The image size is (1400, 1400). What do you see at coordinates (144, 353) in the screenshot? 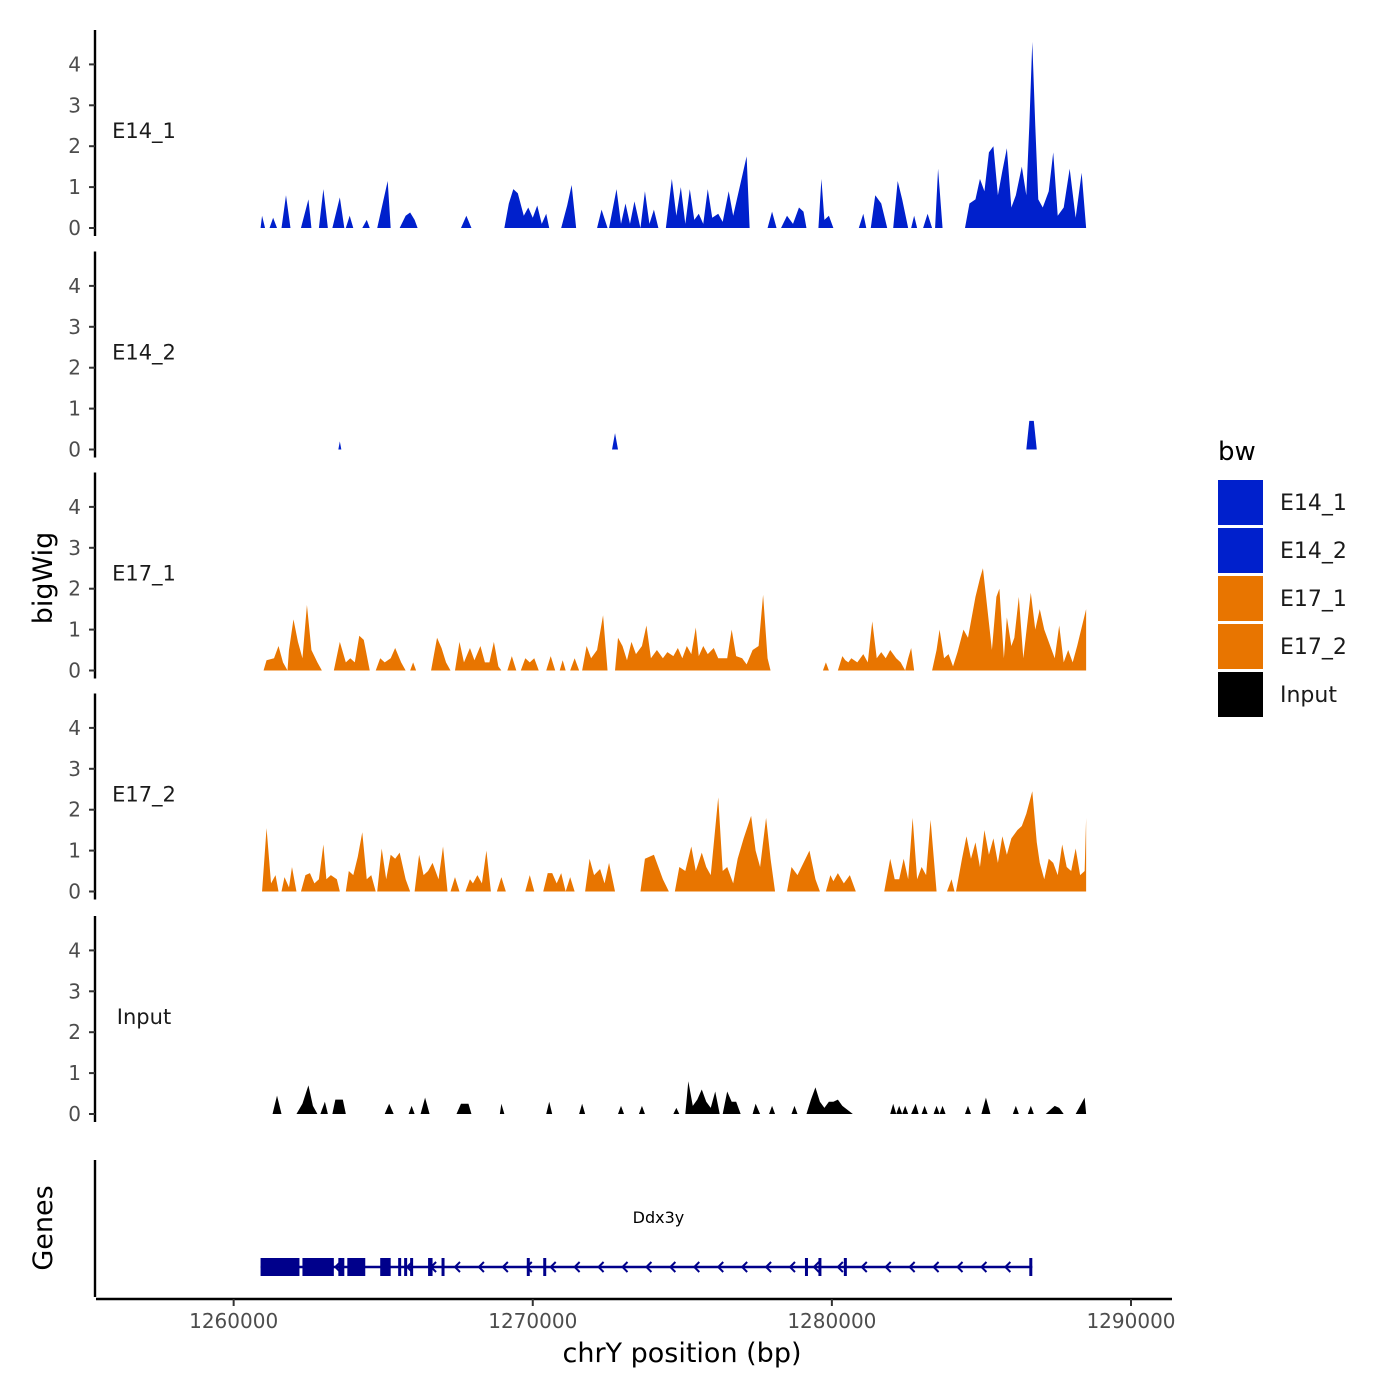
I see `track-label-e14-2: E14_2` at bounding box center [144, 353].